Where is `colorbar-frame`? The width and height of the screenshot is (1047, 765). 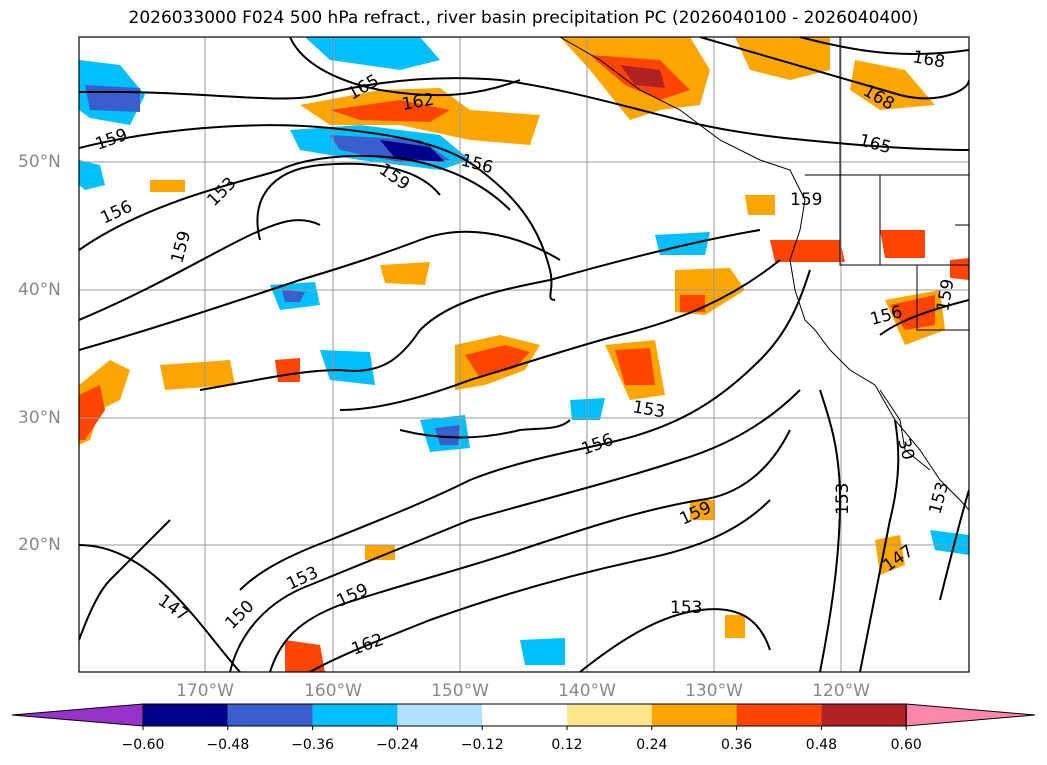
colorbar-frame is located at coordinates (524, 715).